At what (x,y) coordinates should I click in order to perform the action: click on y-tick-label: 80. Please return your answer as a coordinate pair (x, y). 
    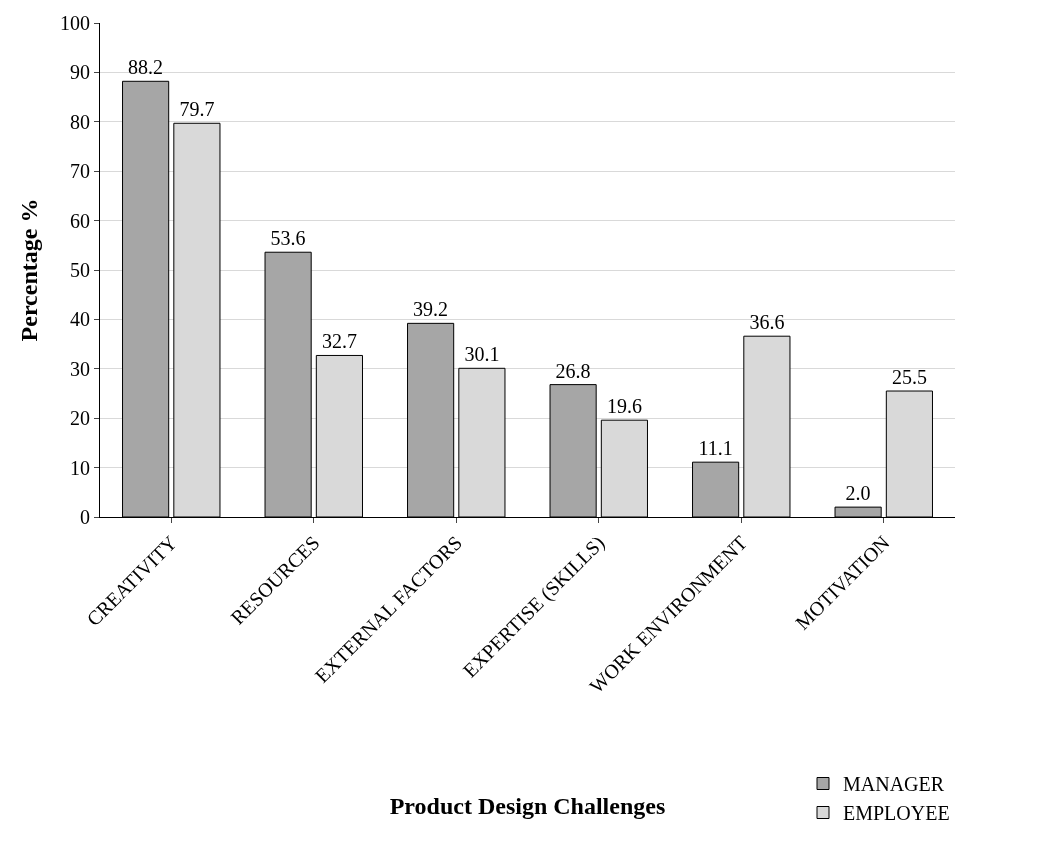
    Looking at the image, I should click on (80, 121).